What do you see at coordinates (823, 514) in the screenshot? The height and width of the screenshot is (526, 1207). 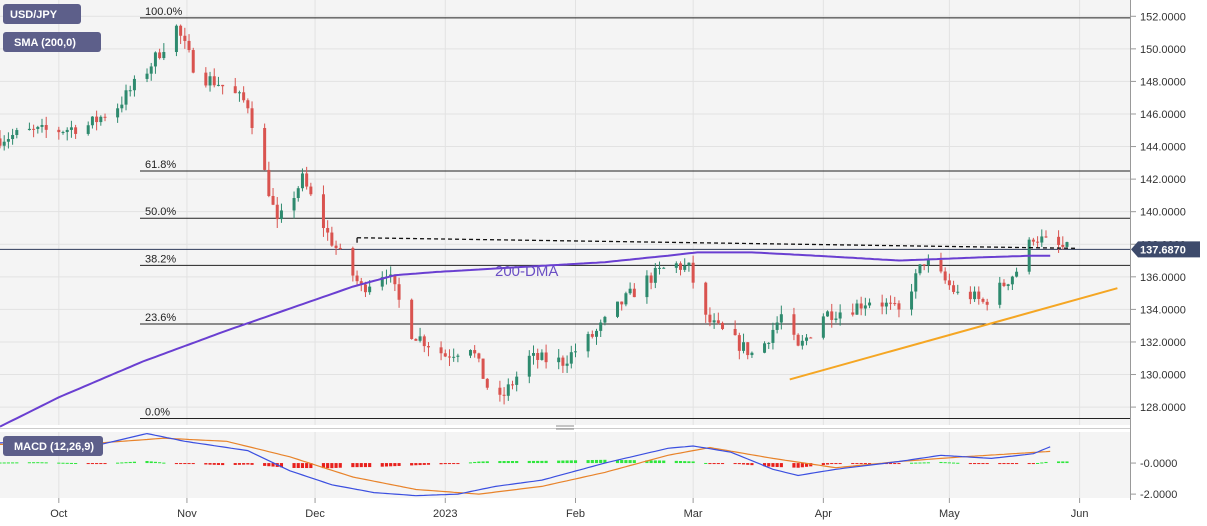 I see `time-axis-tick-label: Apr` at bounding box center [823, 514].